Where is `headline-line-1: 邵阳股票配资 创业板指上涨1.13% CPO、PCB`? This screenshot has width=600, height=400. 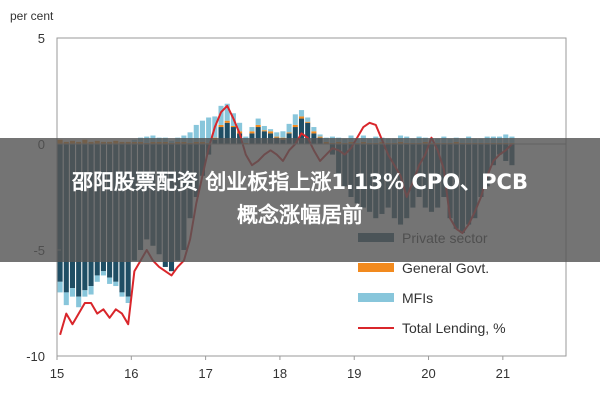
headline-line-1: 邵阳股票配资 创业板指上涨1.13% CPO、PCB is located at coordinates (300, 182).